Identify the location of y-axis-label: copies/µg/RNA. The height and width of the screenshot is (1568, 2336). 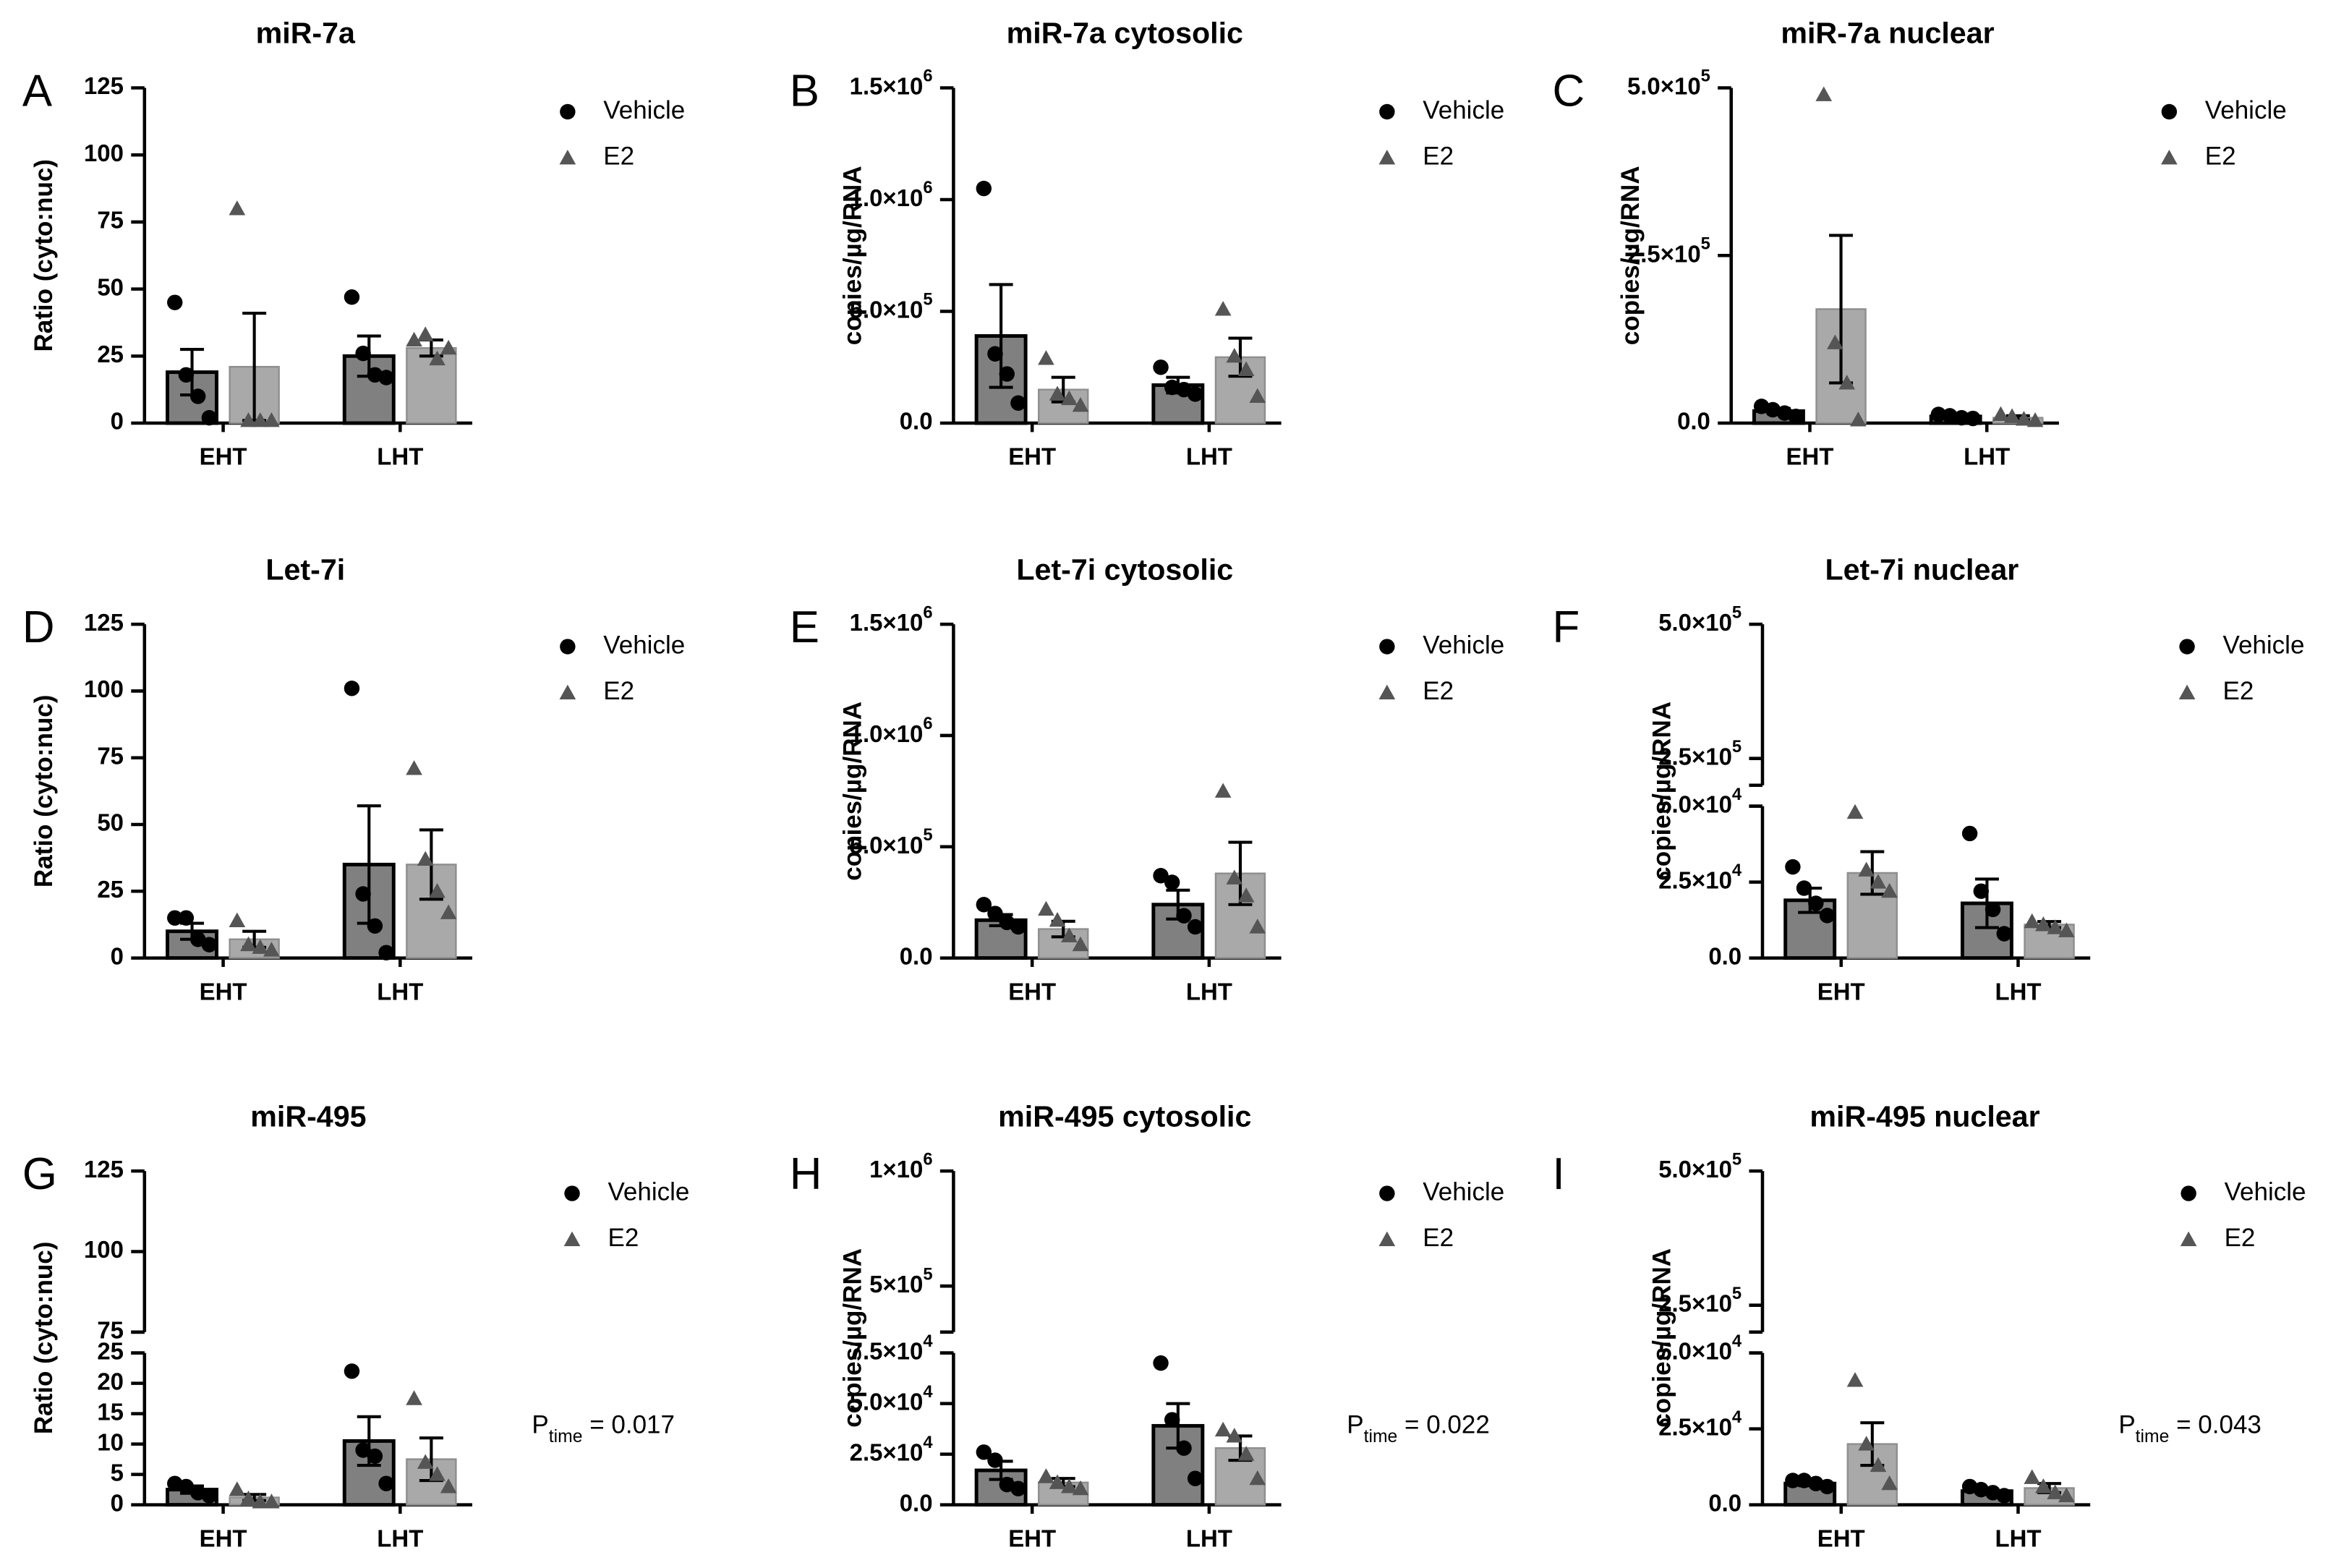
(1630, 255).